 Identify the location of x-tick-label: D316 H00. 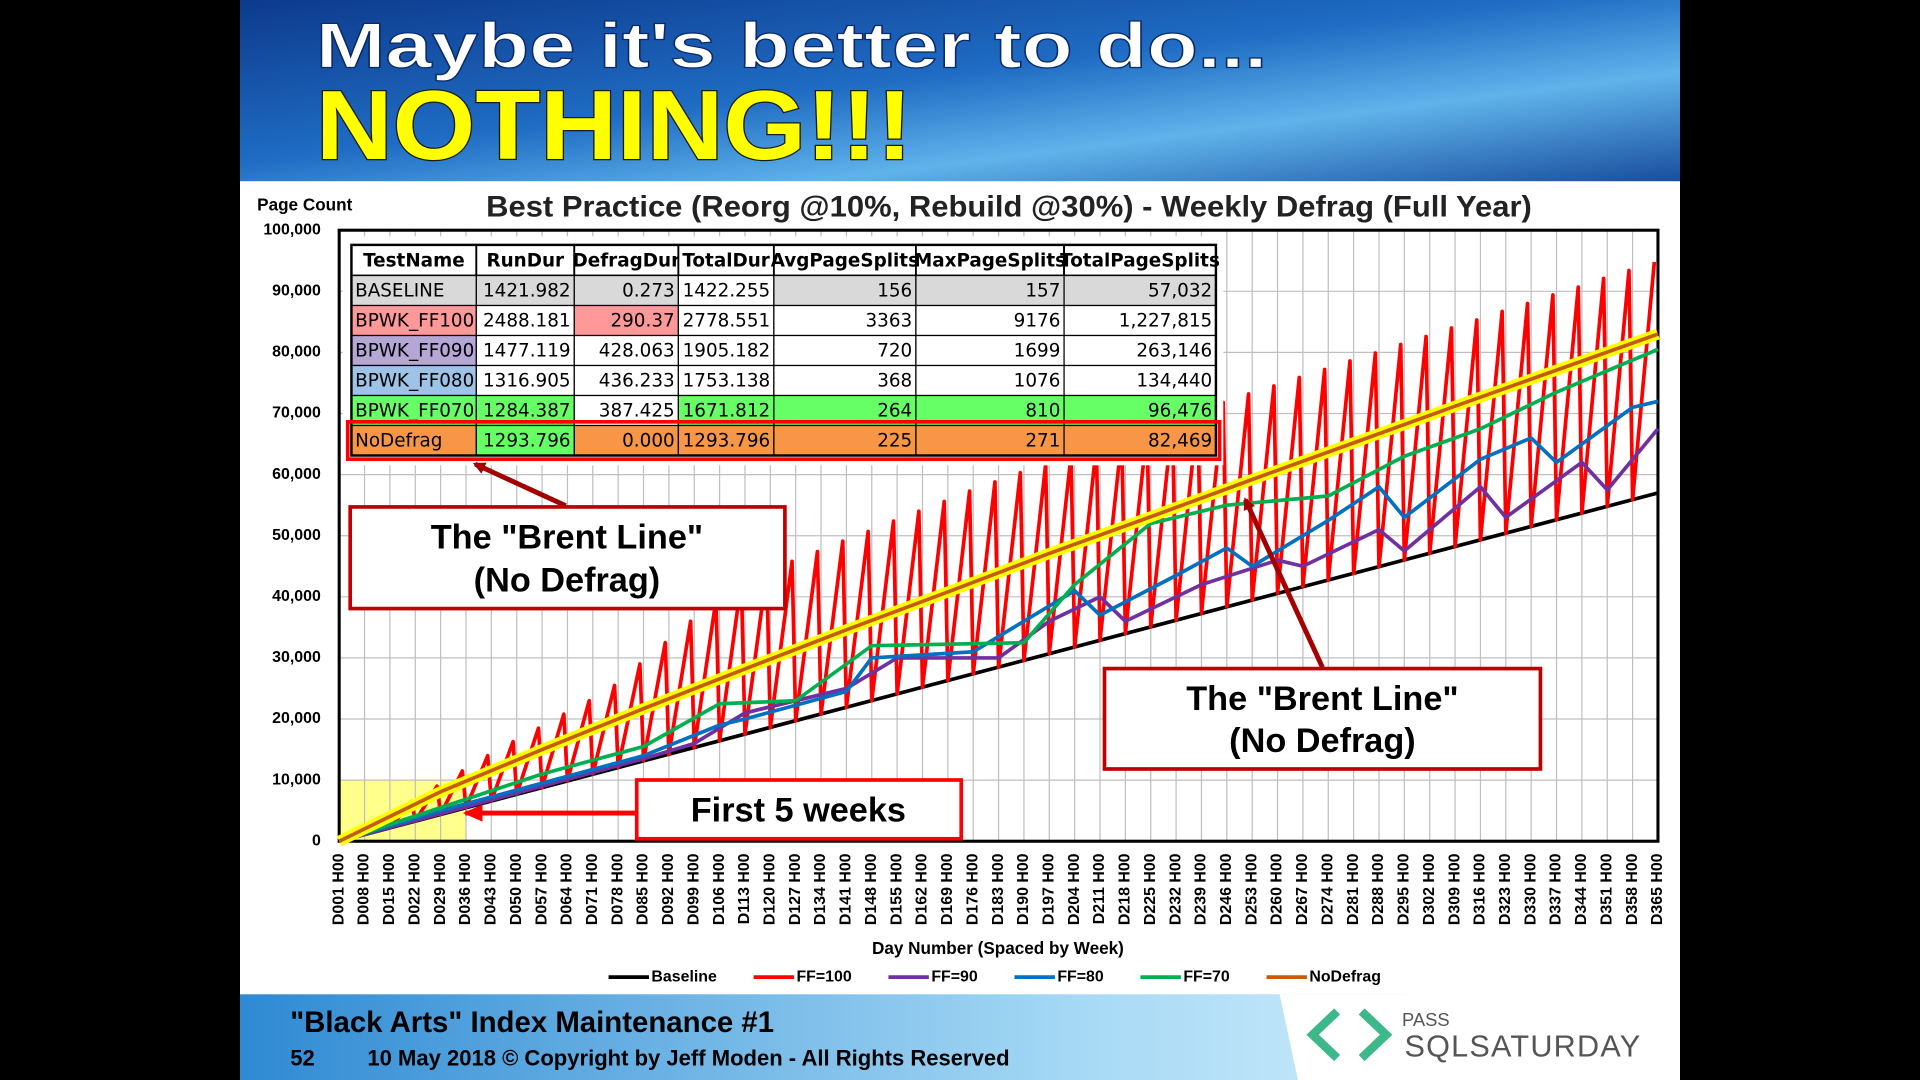
(1480, 889).